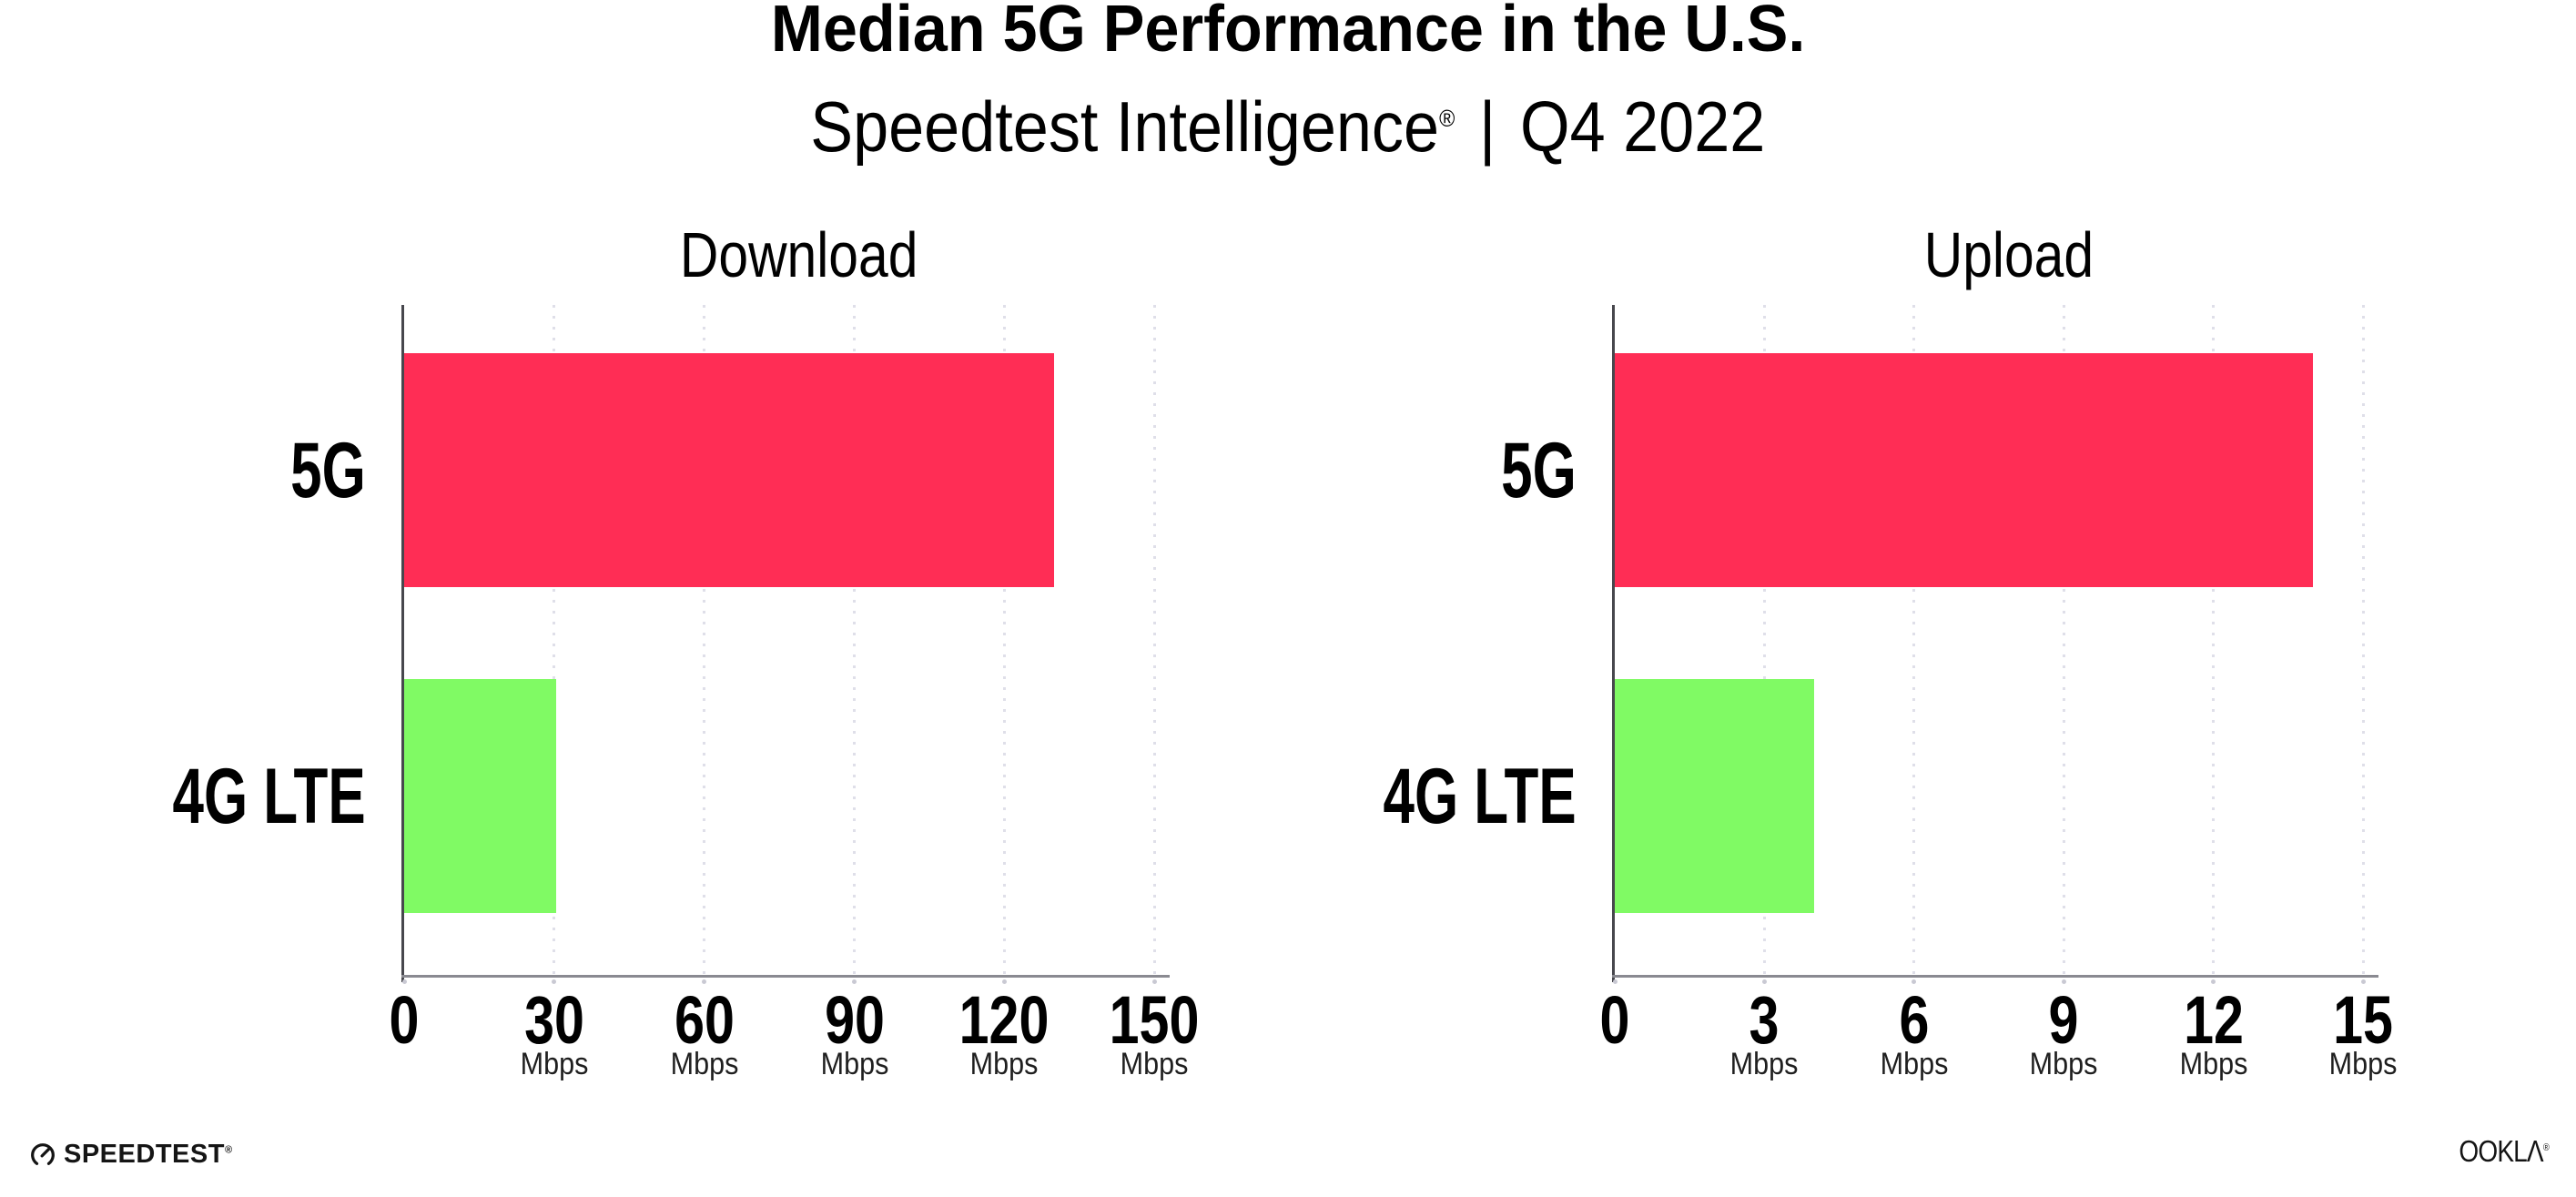 This screenshot has width=2576, height=1197. I want to click on tick-label-text: 9, so click(2063, 1020).